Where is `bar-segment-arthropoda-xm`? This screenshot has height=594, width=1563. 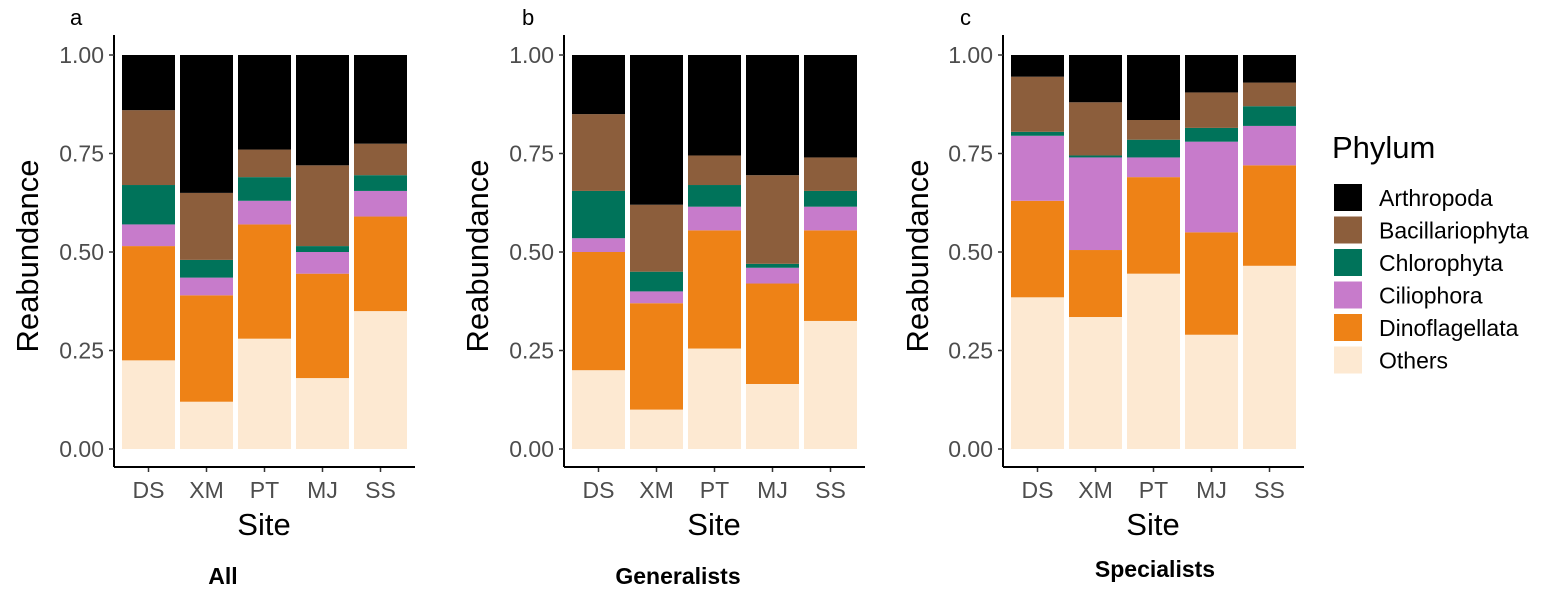
bar-segment-arthropoda-xm is located at coordinates (656, 130).